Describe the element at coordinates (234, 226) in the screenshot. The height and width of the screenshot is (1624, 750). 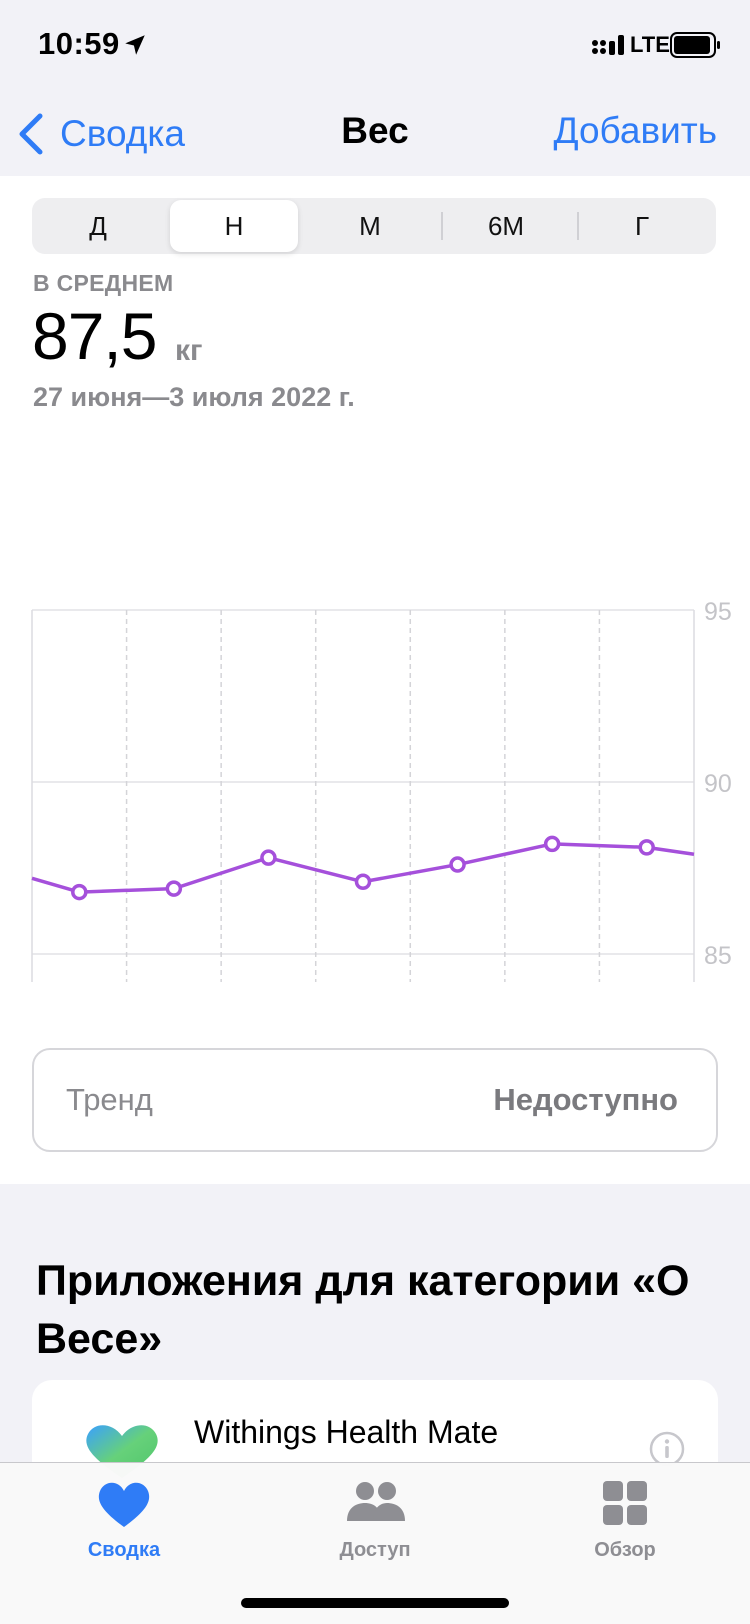
I see `segment-week: Н` at that location.